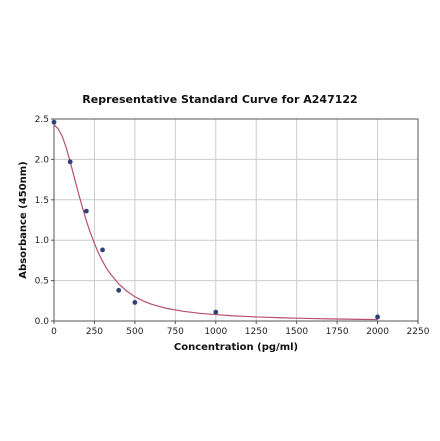 This screenshot has width=440, height=441. What do you see at coordinates (44, 221) in the screenshot?
I see `y-axis: 0.0 0.5 1.0 1.5 2.0 2.5` at bounding box center [44, 221].